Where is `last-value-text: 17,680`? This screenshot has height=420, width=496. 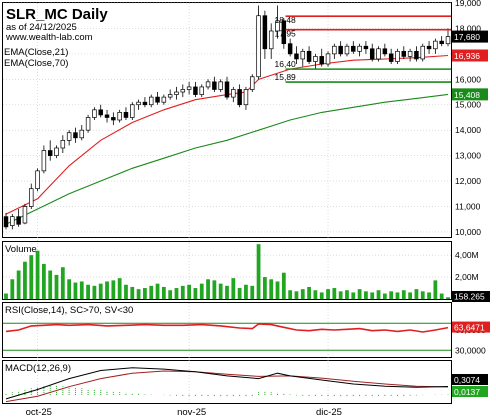
last-value-text: 17,680 is located at coordinates (467, 37).